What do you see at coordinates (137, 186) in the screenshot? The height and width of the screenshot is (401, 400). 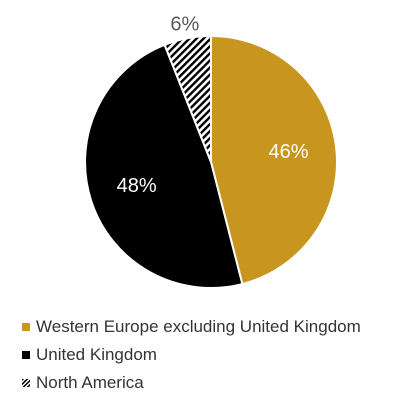 I see `data-label-united-kingdom: 48%` at bounding box center [137, 186].